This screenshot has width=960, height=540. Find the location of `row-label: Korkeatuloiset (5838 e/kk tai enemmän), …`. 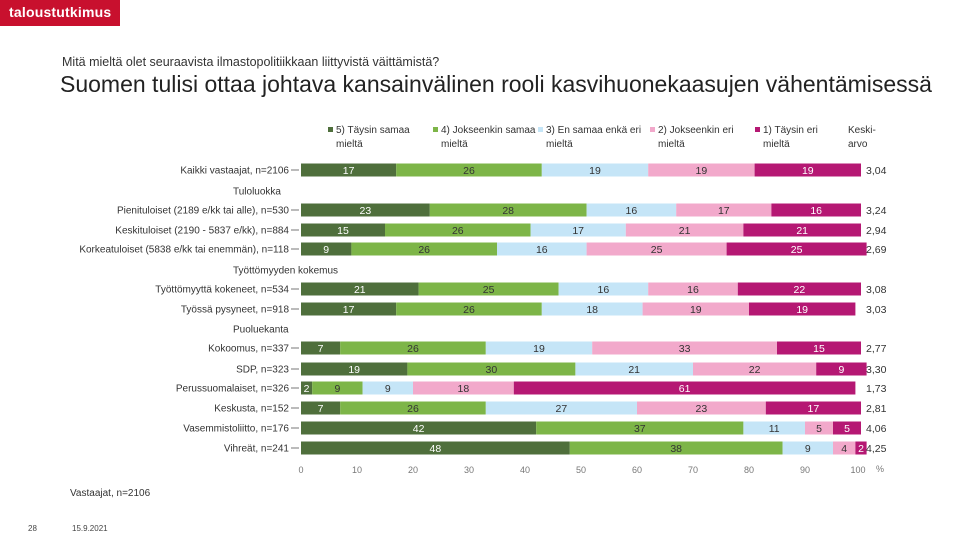

row-label: Korkeatuloiset (5838 e/kk tai enemmän), … is located at coordinates (184, 250).